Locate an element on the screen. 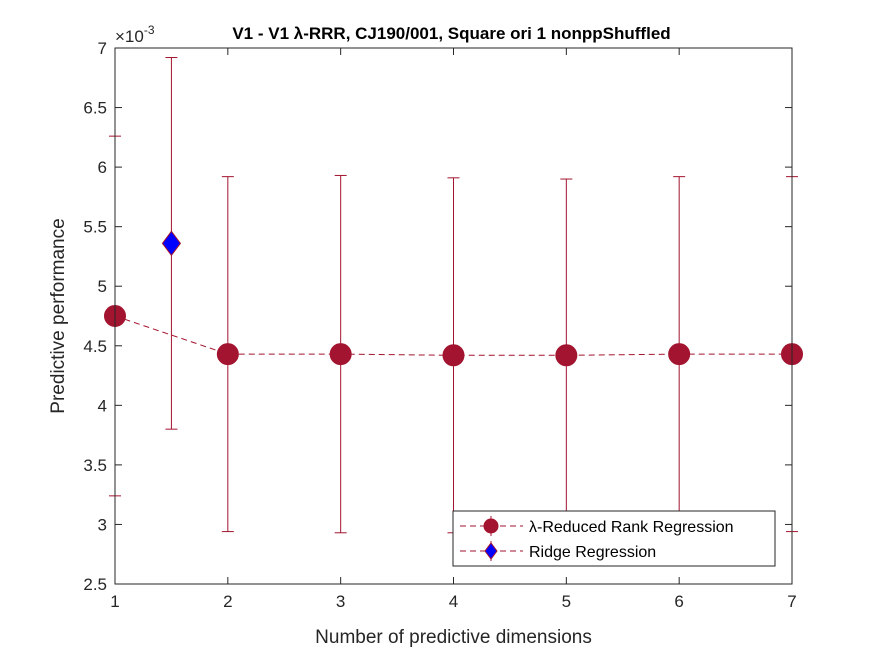 This screenshot has height=656, width=875. y-tick-label: 6.5 is located at coordinates (95, 108).